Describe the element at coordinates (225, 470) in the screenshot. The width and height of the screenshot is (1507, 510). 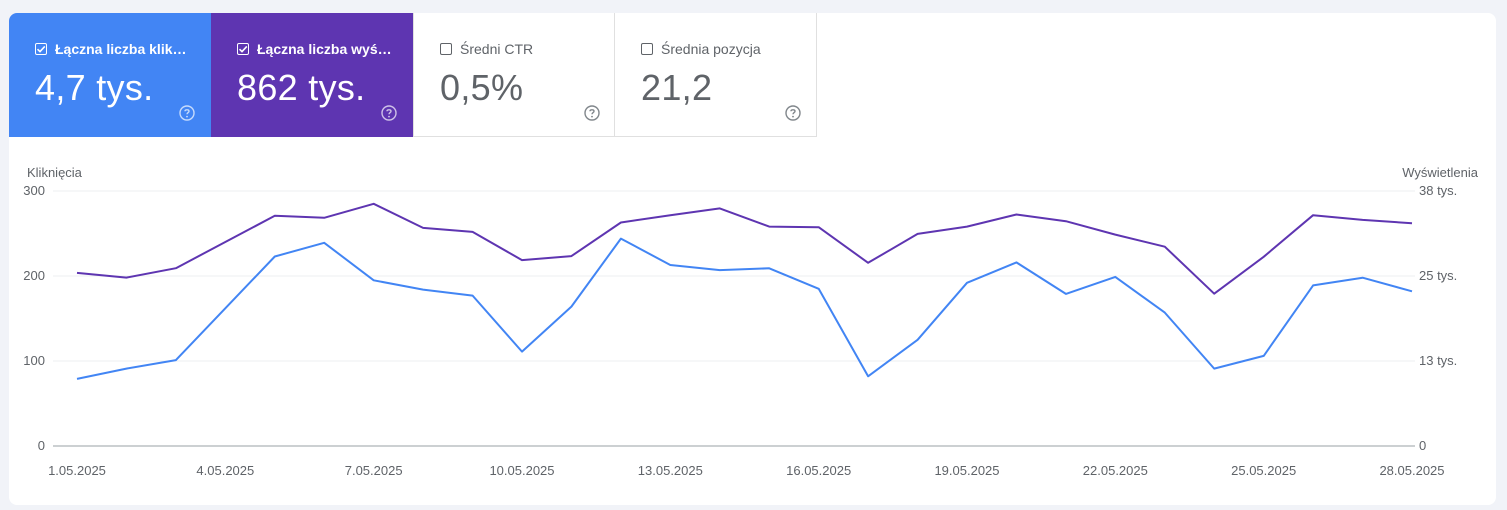
I see `x-tick-label: 4.05.2025` at that location.